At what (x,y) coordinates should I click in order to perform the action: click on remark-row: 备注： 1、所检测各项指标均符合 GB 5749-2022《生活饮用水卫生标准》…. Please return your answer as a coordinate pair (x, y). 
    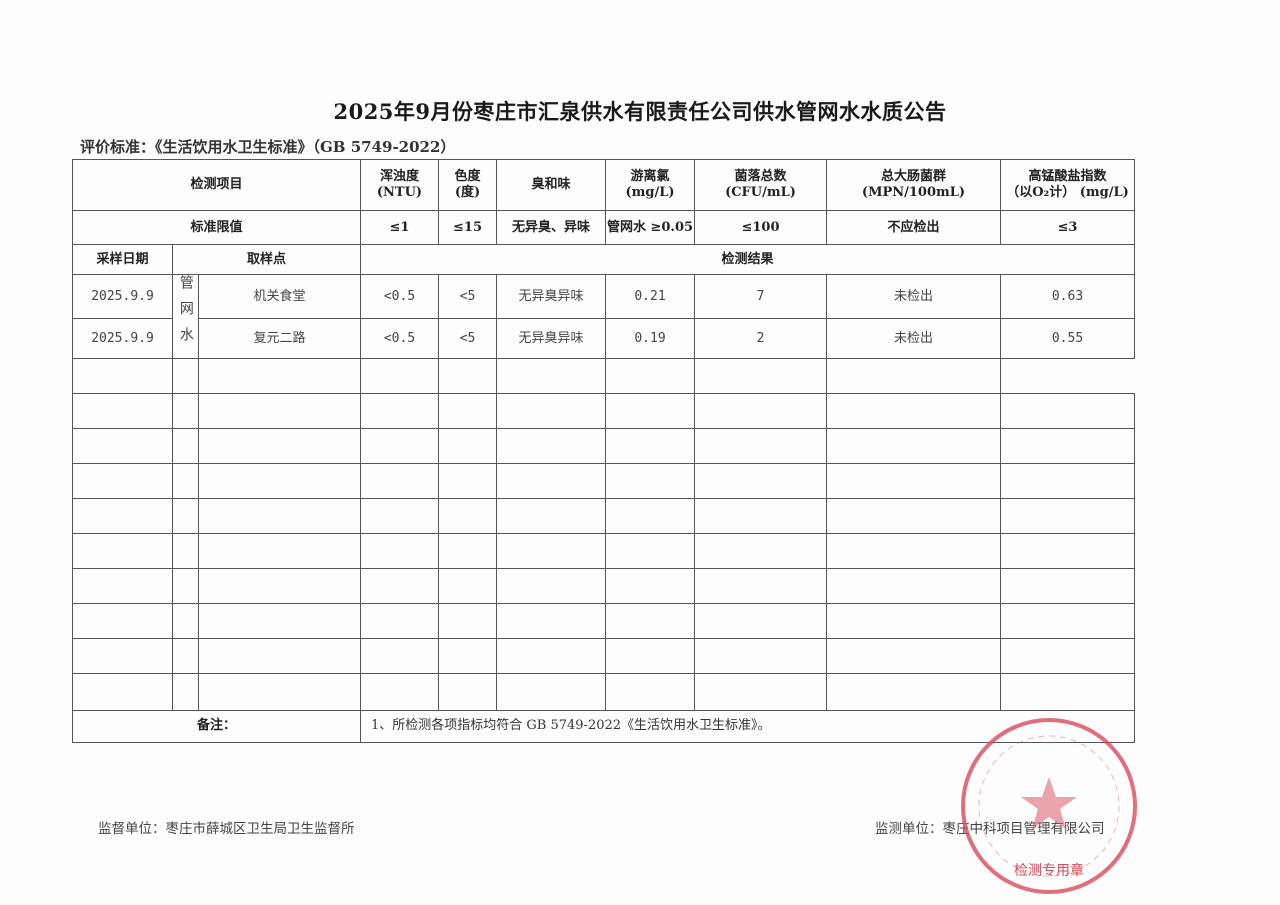
    Looking at the image, I should click on (603, 726).